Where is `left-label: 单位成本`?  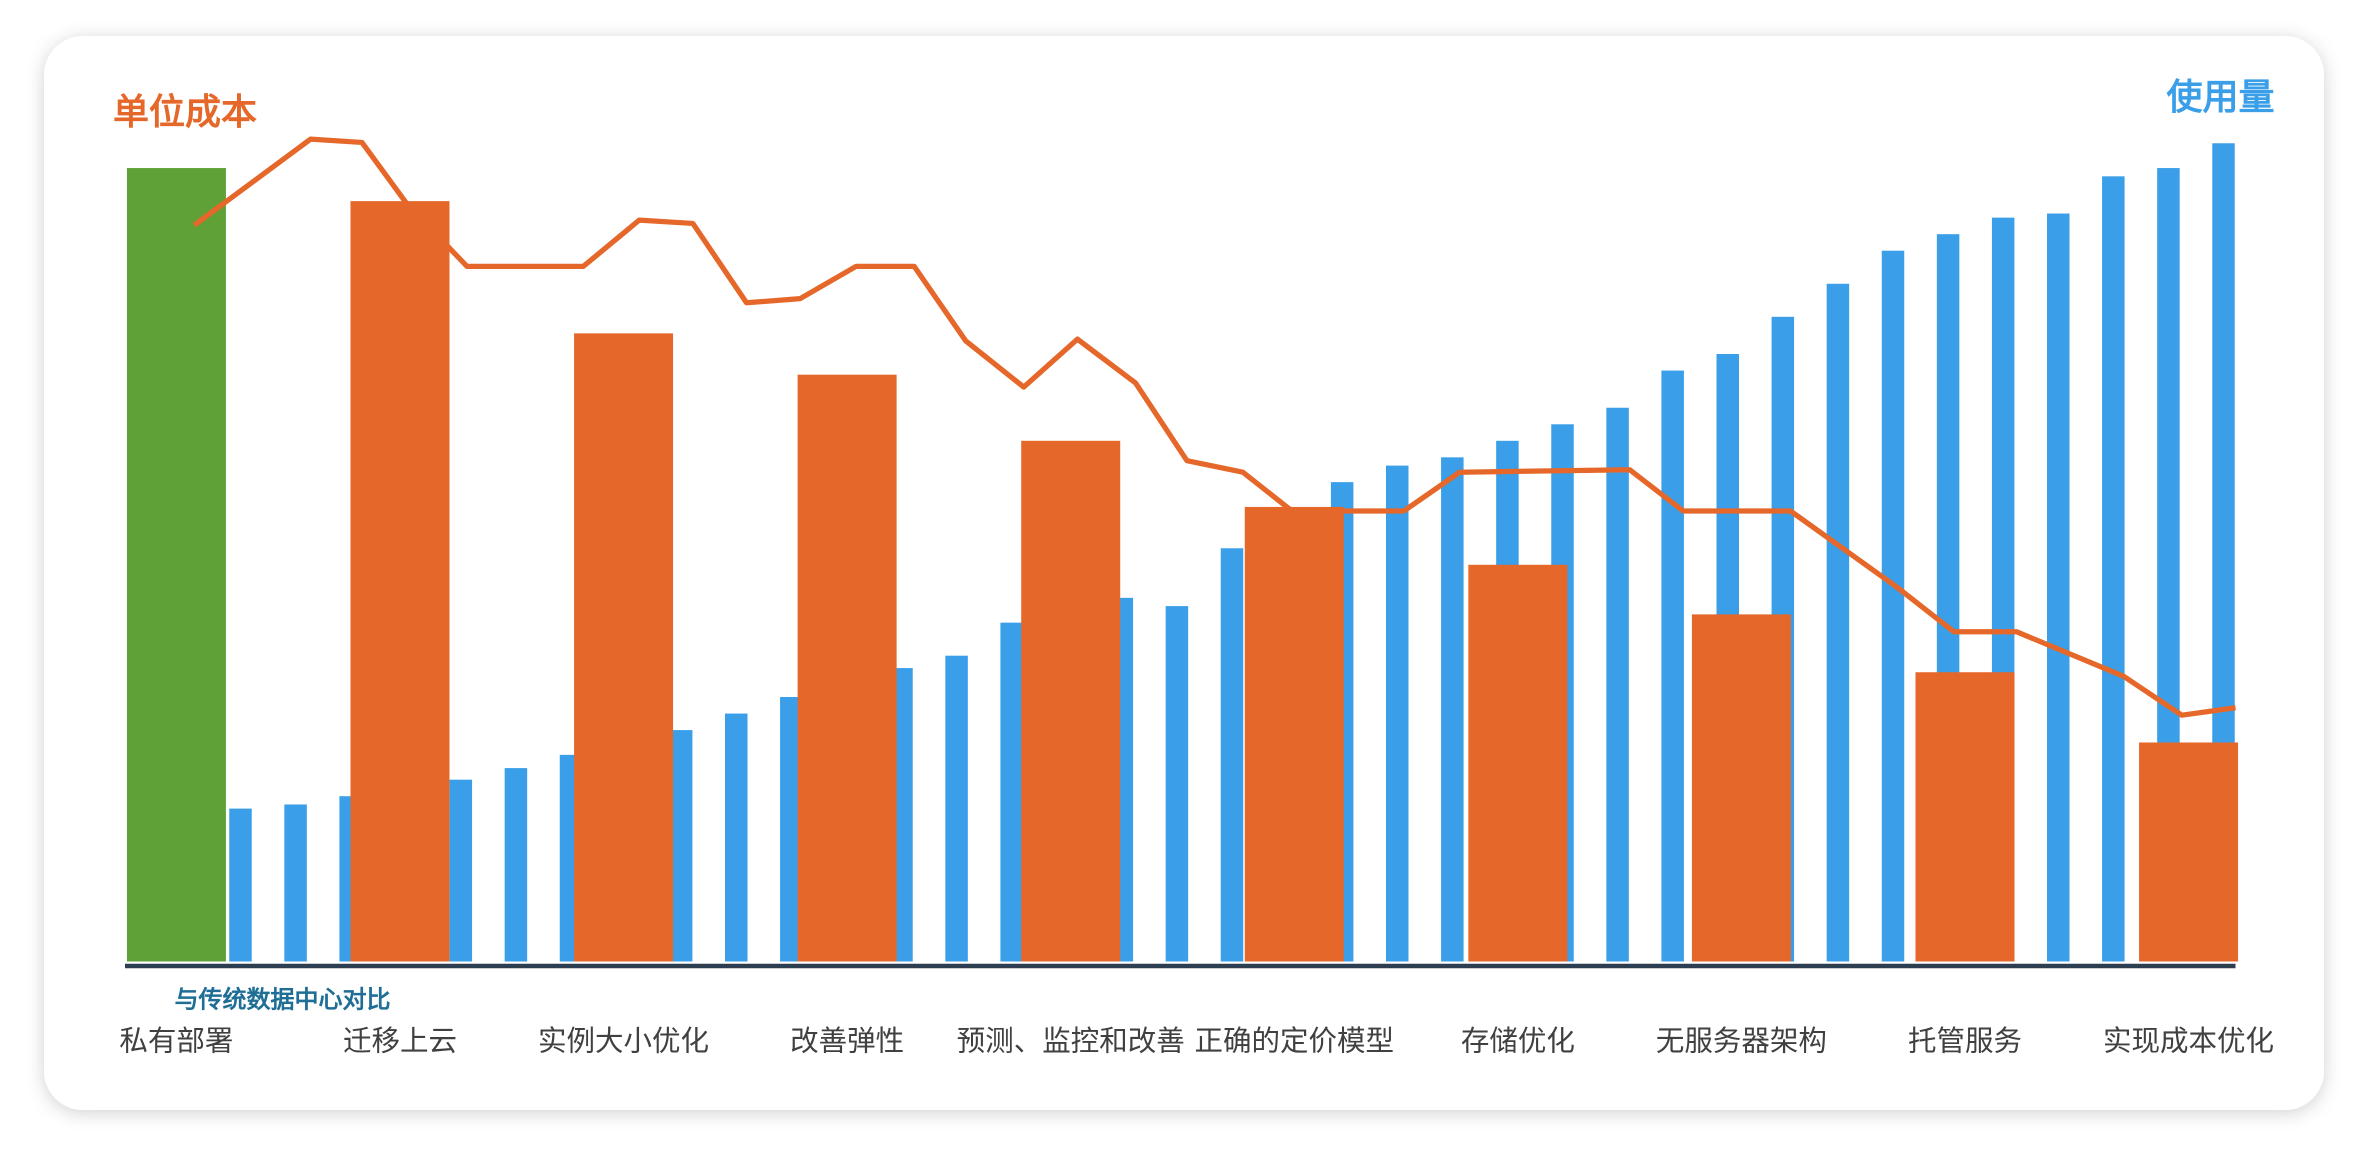
left-label: 单位成本 is located at coordinates (185, 112).